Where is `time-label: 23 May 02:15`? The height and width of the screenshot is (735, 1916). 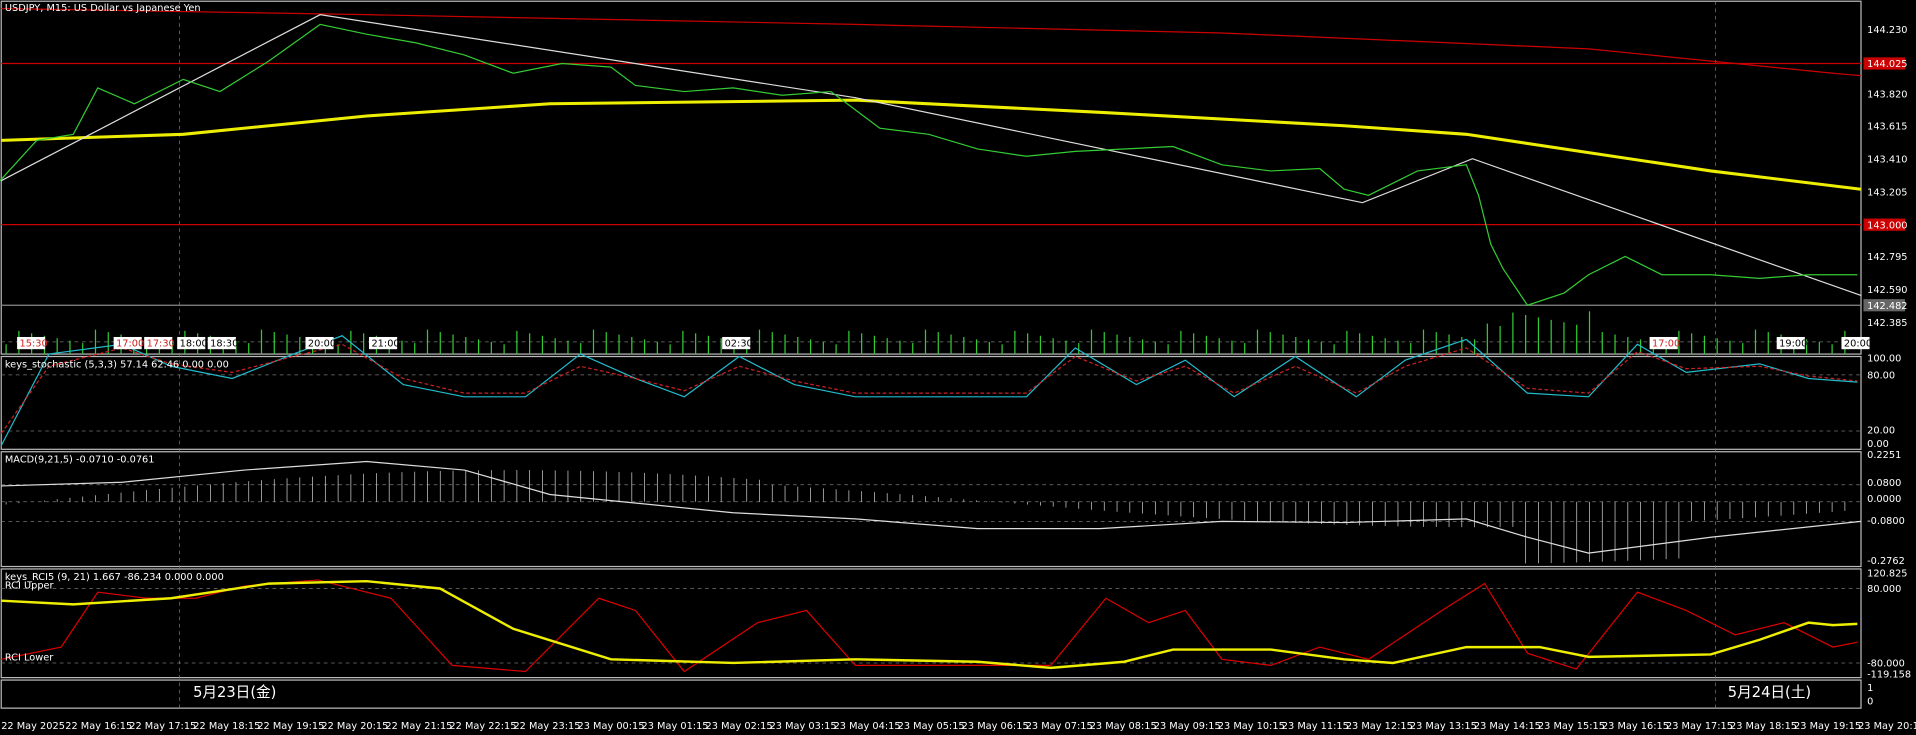 time-label: 23 May 02:15 is located at coordinates (739, 726).